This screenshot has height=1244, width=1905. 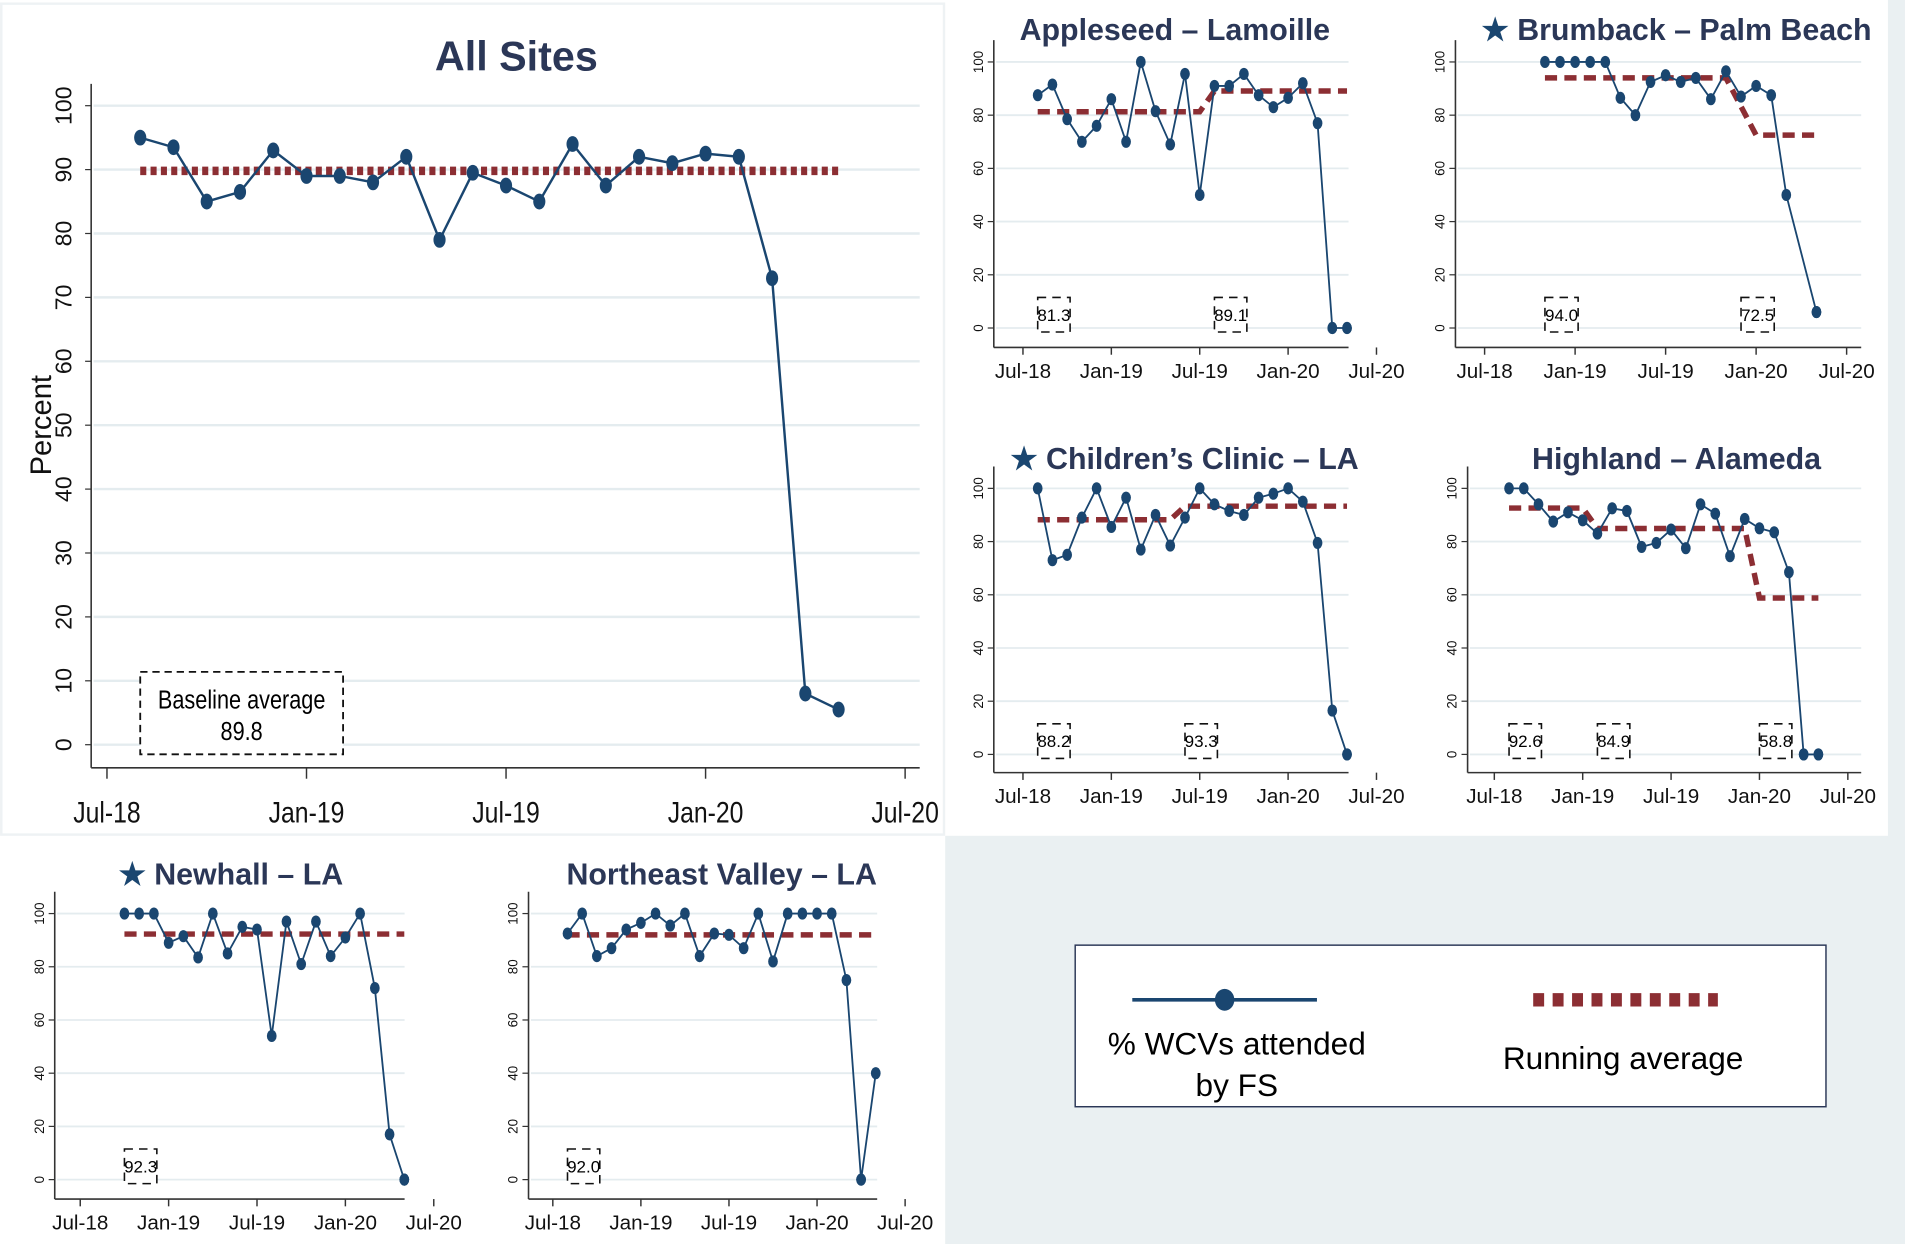 I want to click on y-tick-label: 20, so click(x=64, y=617).